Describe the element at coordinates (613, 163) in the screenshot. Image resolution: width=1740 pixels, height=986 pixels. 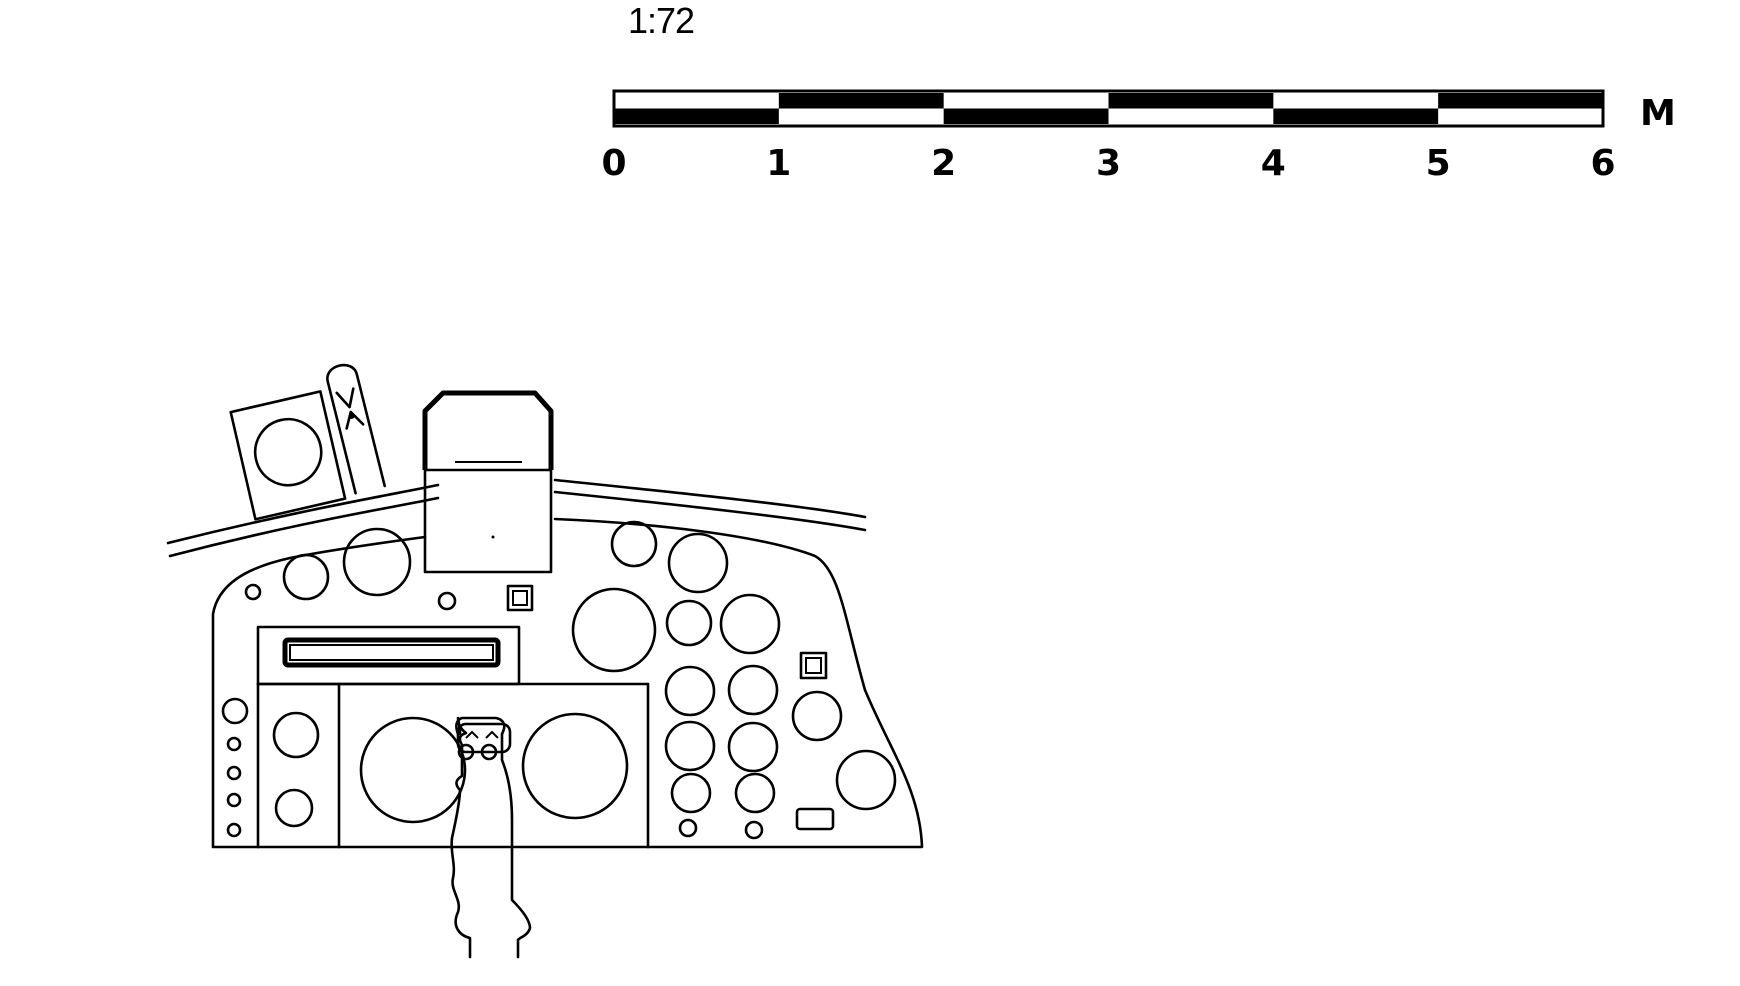
I see `scale-tick-label: 0` at that location.